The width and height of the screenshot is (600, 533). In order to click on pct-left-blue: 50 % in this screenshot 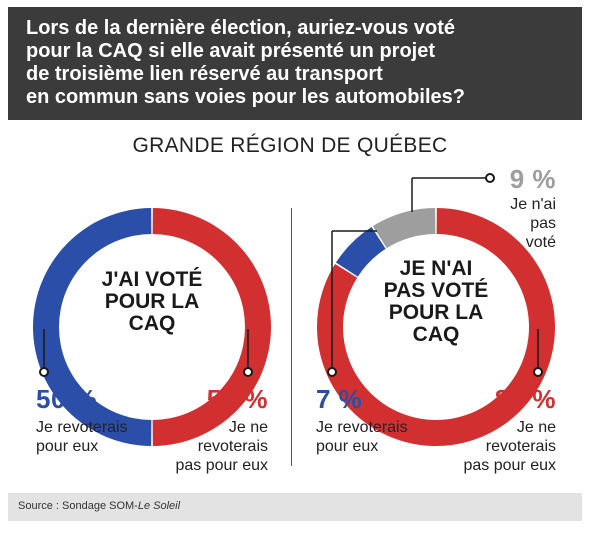, I will do `click(67, 399)`.